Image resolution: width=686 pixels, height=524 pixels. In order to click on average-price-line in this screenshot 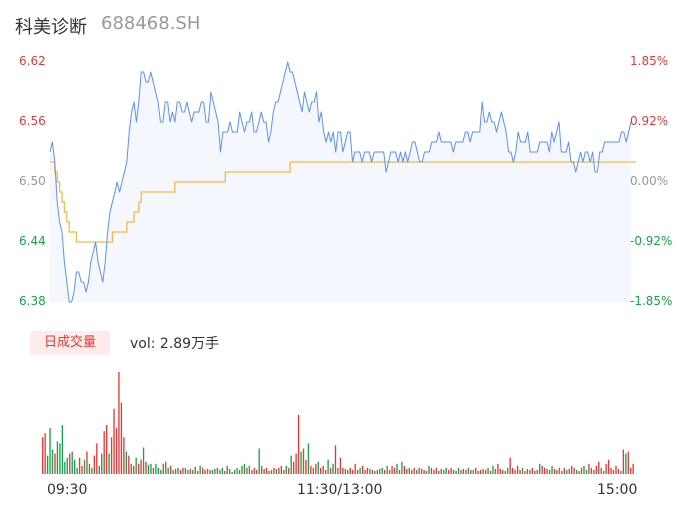, I will do `click(343, 202)`.